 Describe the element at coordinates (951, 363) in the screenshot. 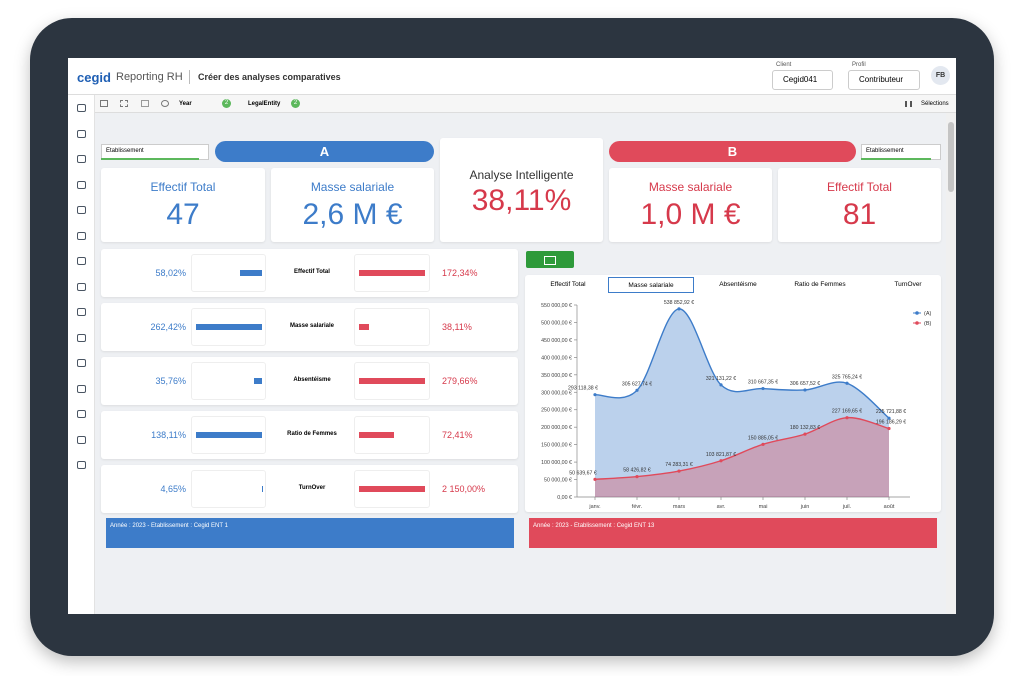

I see `scrollbar` at that location.